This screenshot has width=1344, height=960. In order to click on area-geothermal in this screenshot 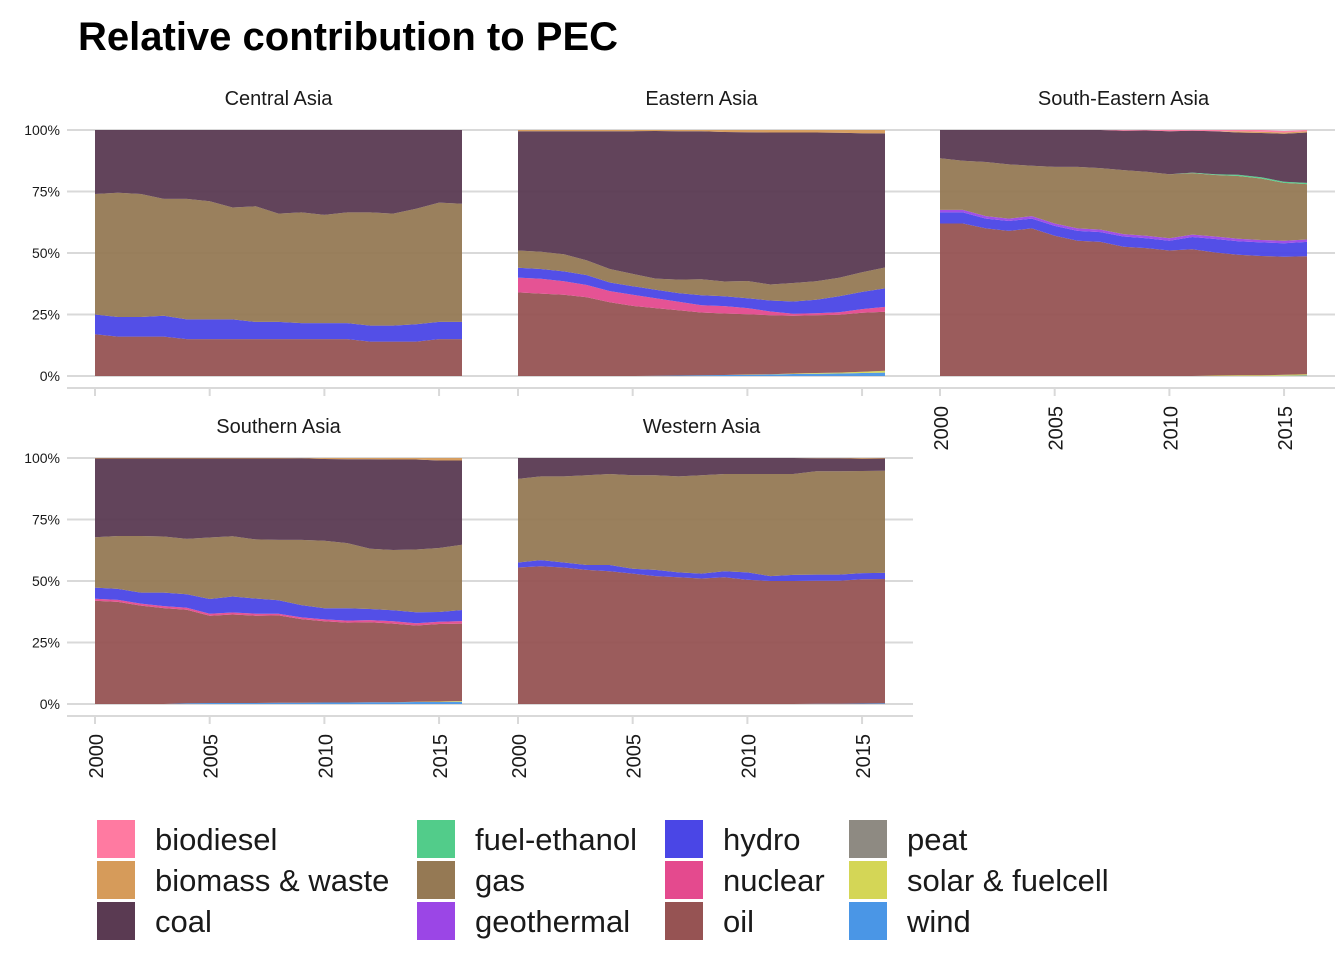, I will do `click(1123, 226)`.